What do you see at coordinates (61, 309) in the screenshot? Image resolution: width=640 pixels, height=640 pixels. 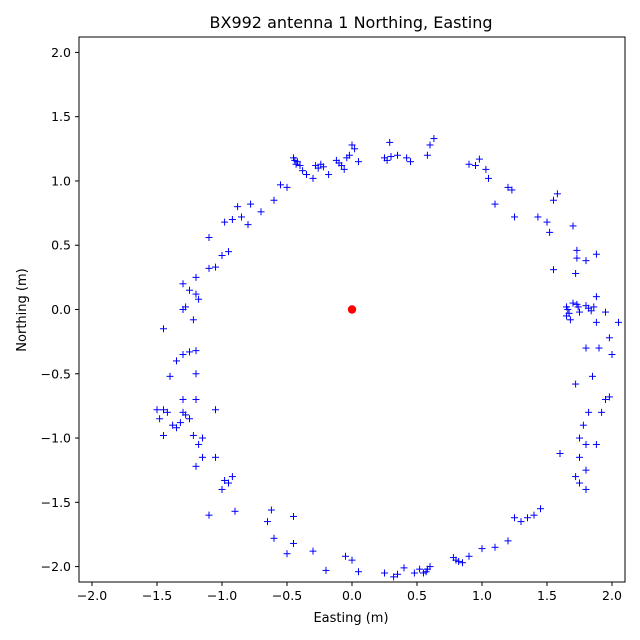 I see `y-tick-label: 0.0` at bounding box center [61, 309].